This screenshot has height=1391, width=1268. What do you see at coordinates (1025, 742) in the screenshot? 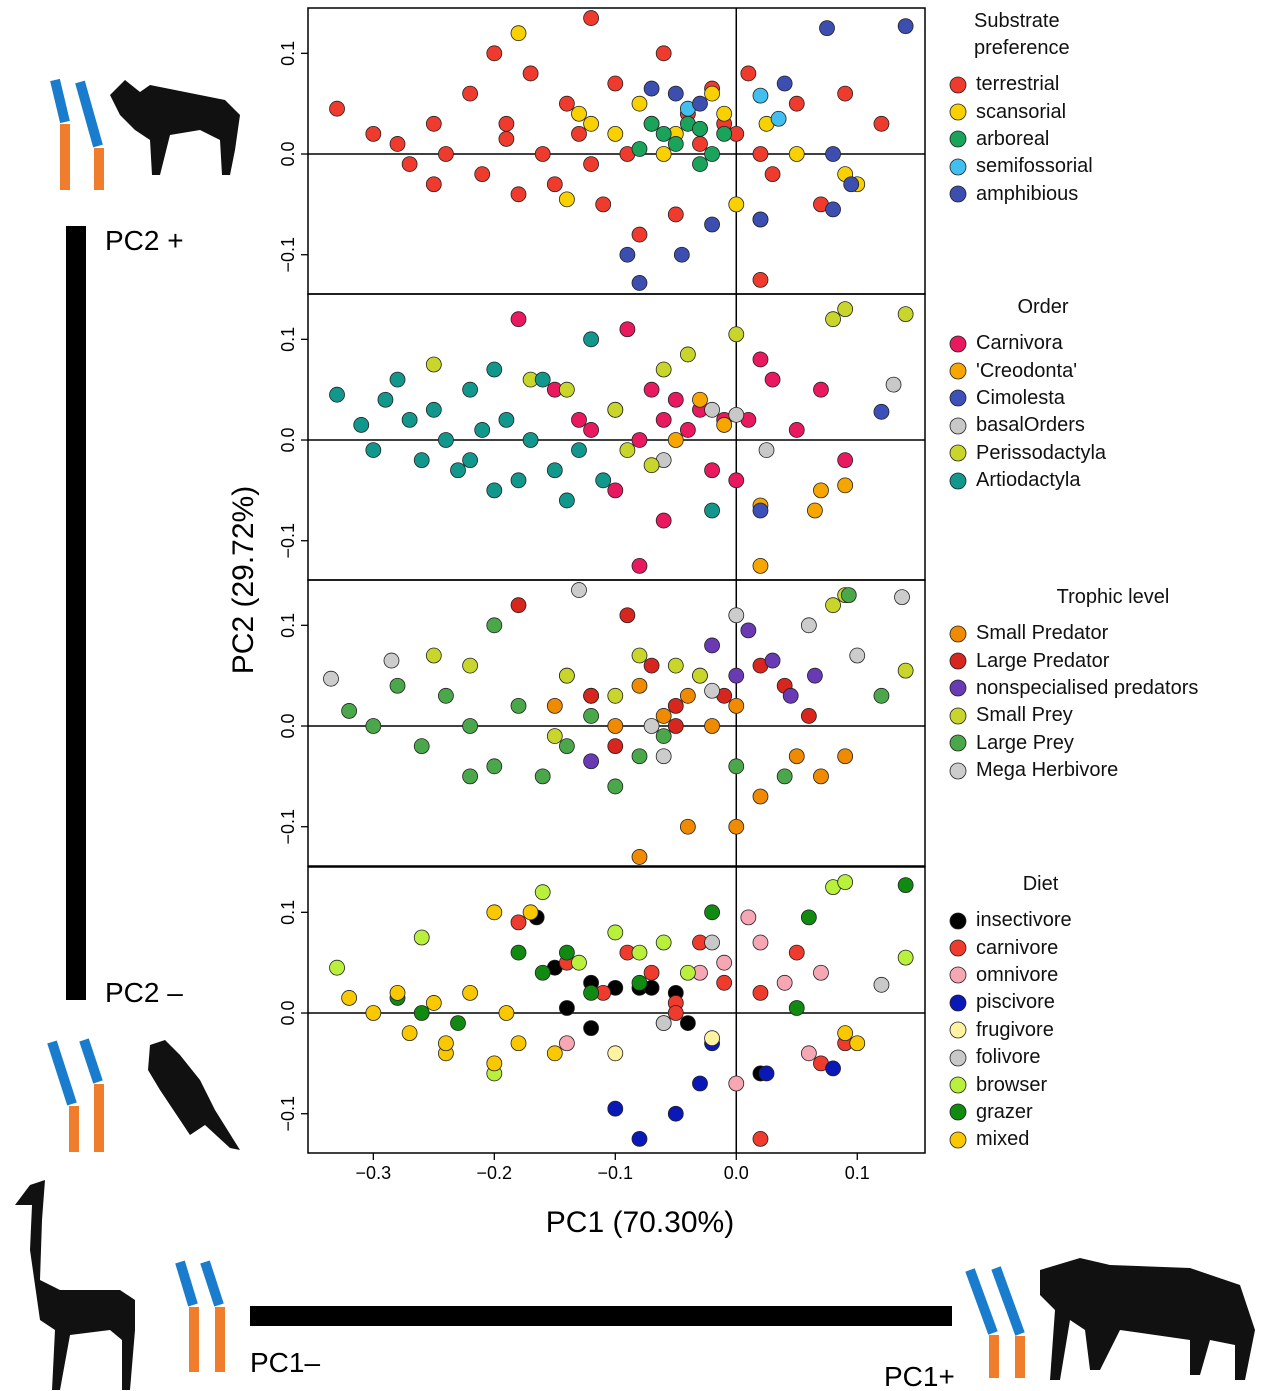
I see `legend-label: Large Prey` at bounding box center [1025, 742].